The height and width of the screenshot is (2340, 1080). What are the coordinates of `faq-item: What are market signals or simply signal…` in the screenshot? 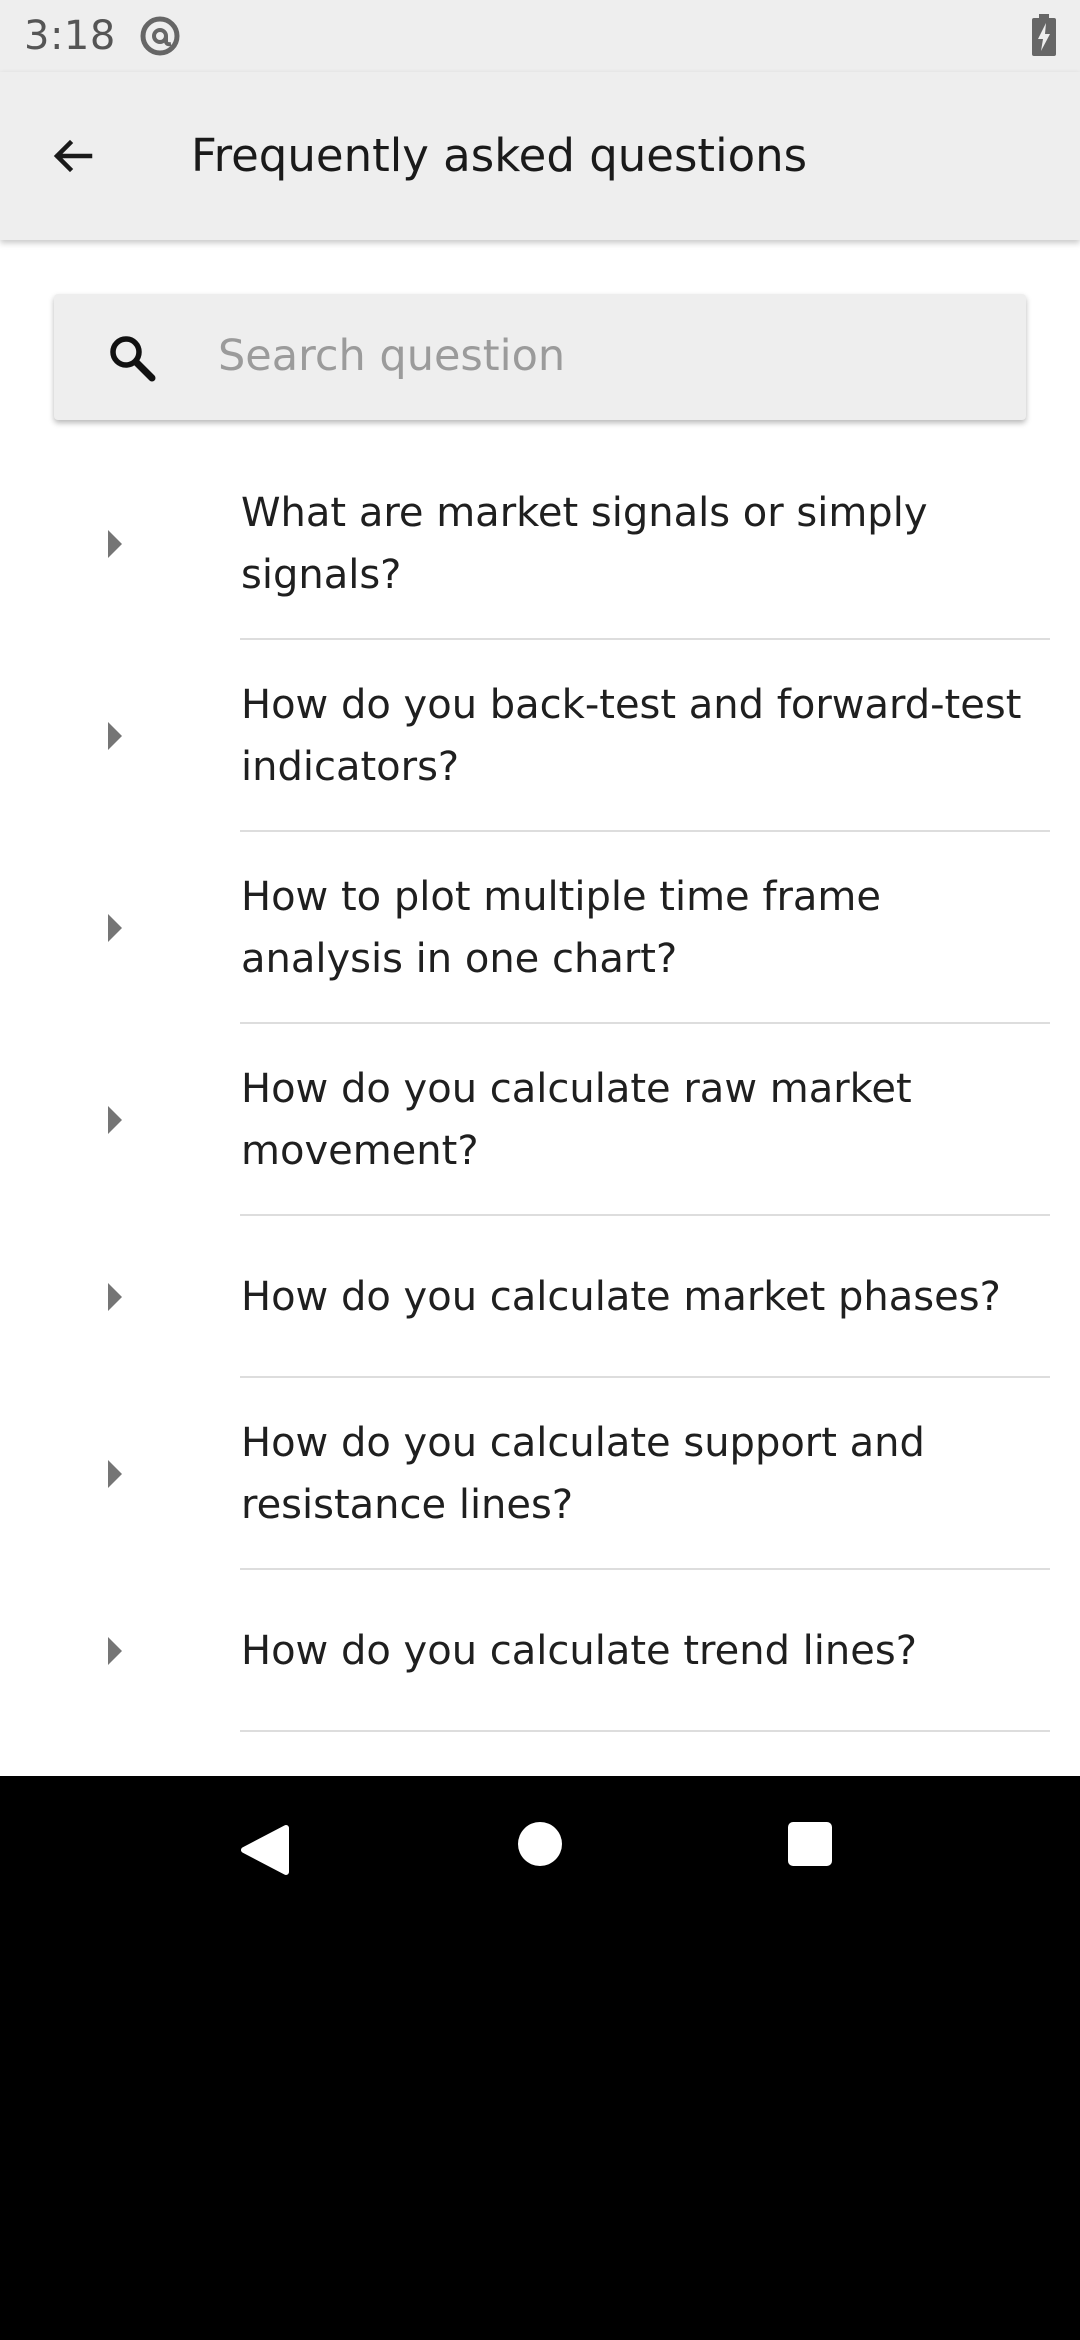 It's located at (540, 544).